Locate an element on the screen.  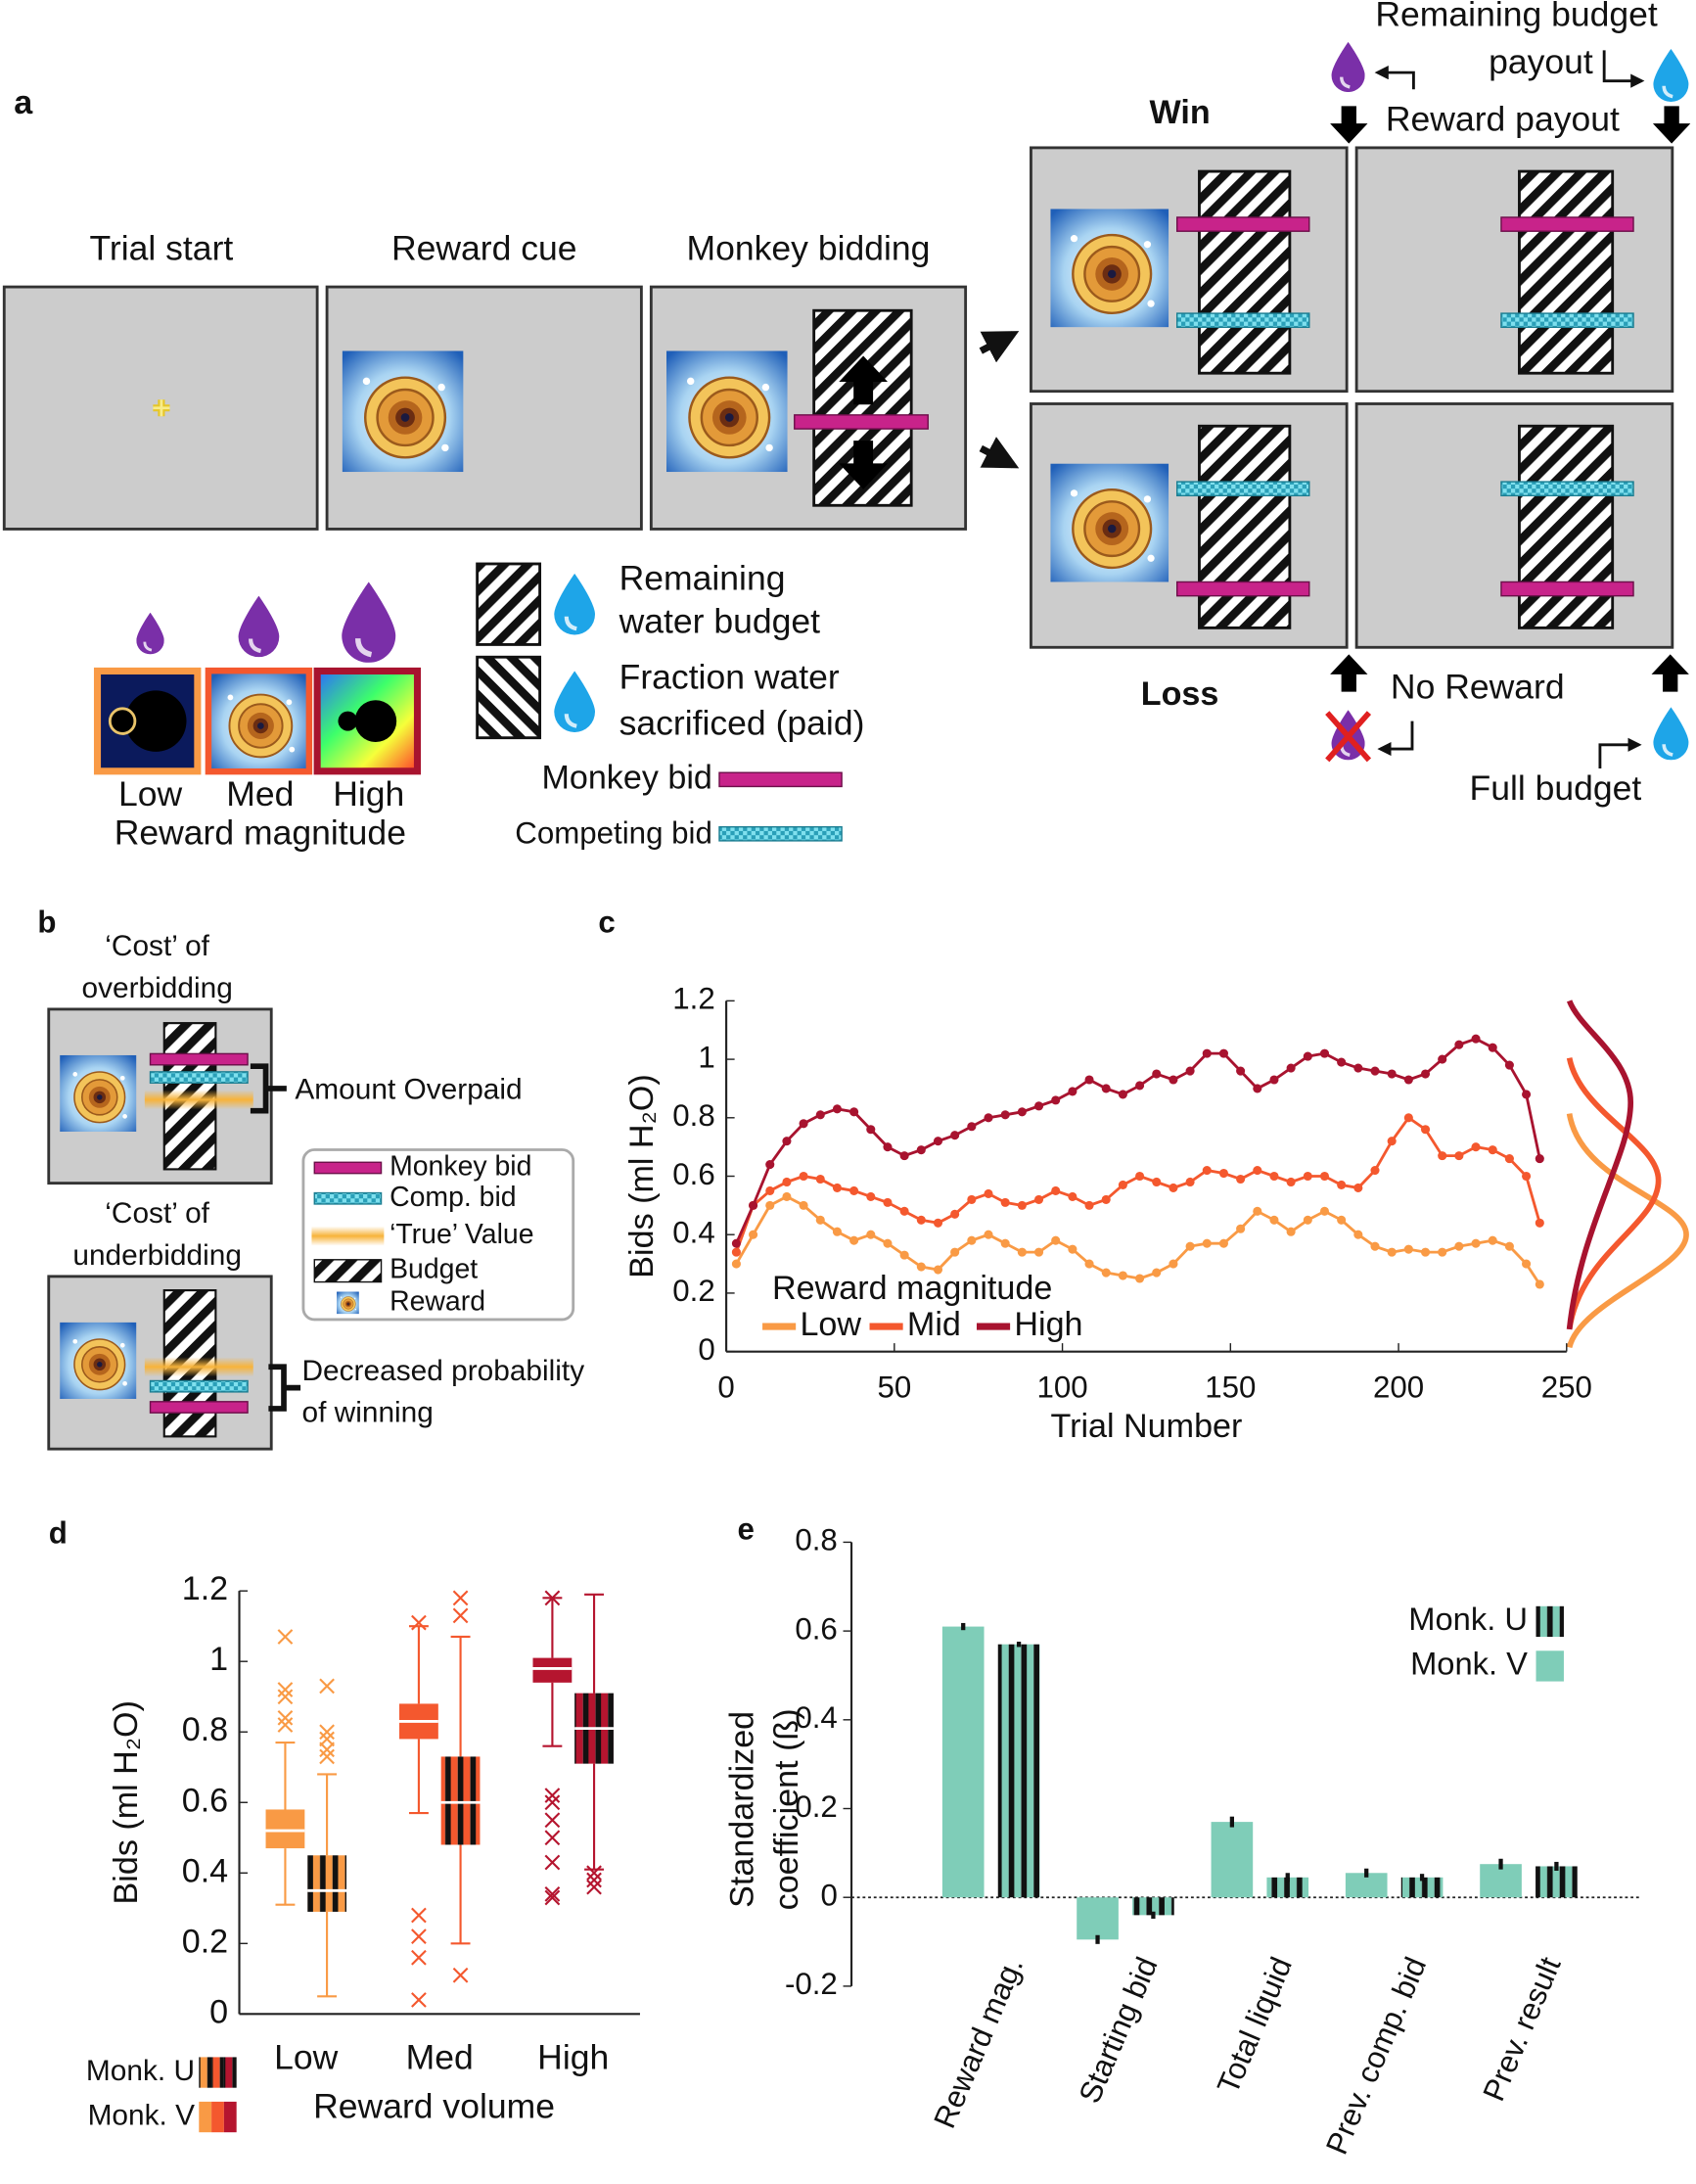
annotation: Decreased probability is located at coordinates (442, 1371).